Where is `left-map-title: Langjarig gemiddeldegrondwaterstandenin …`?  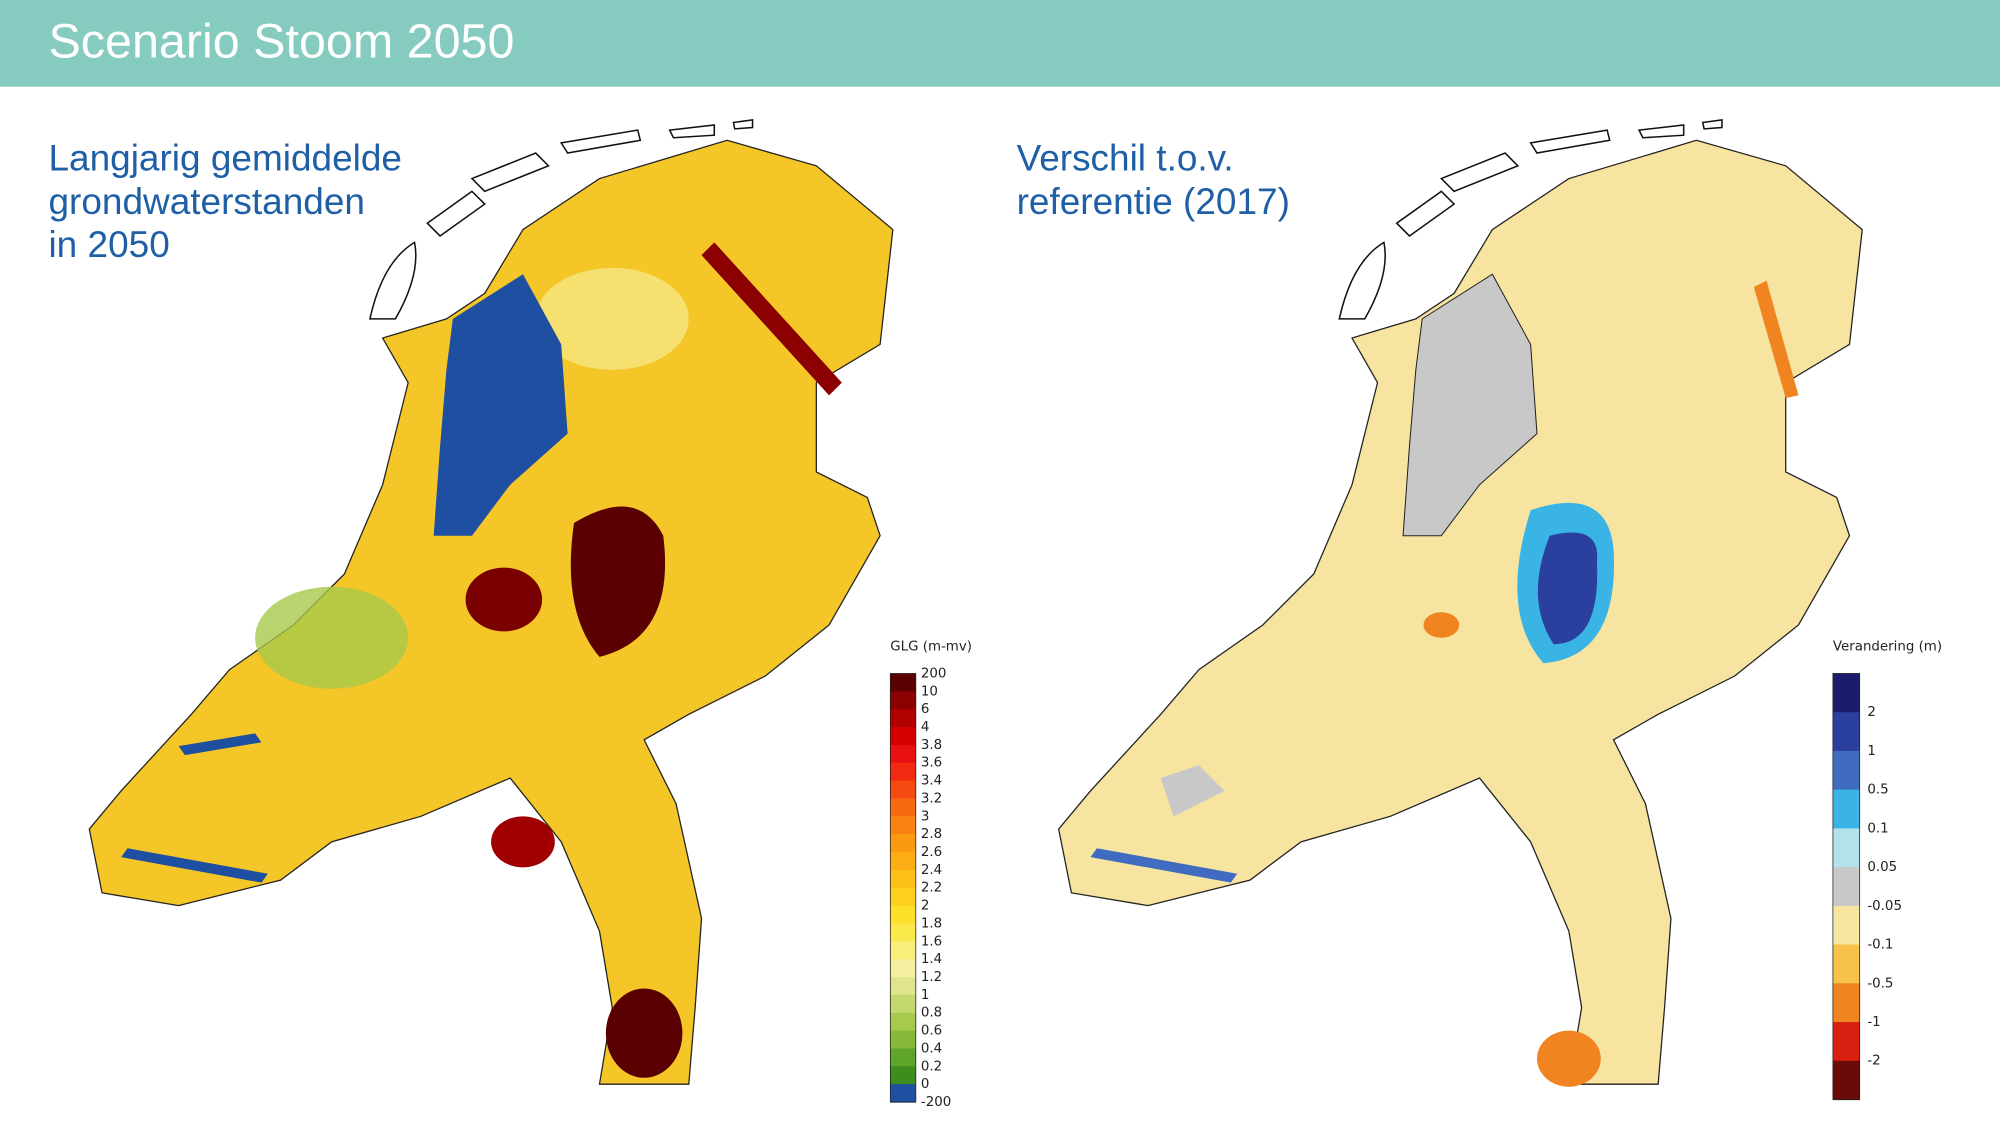
left-map-title: Langjarig gemiddeldegrondwaterstandenin … is located at coordinates (225, 201).